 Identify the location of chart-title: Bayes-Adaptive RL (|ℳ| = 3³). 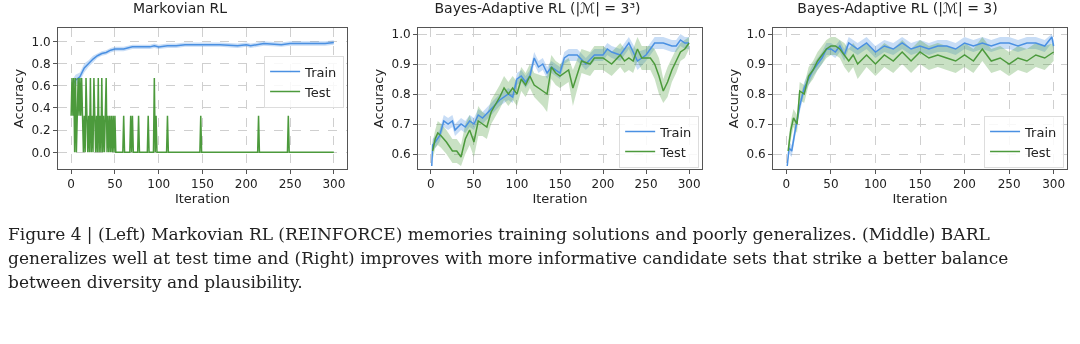
(537, 9).